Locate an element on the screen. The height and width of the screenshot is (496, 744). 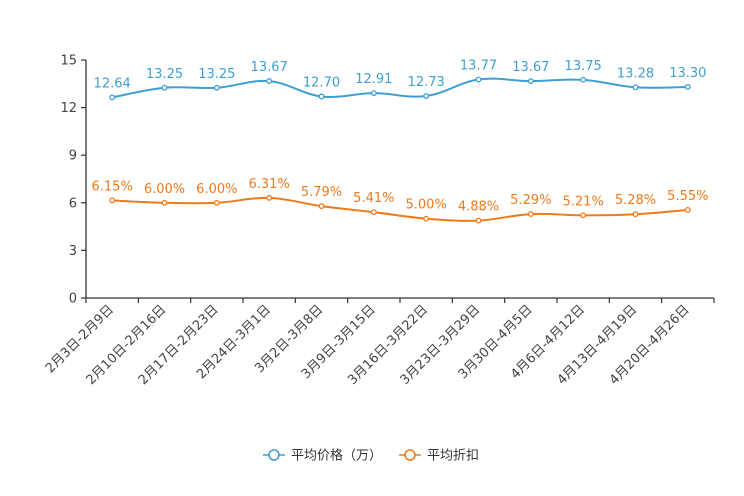
legend: 平均价格（万） 平均折扣 is located at coordinates (371, 456).